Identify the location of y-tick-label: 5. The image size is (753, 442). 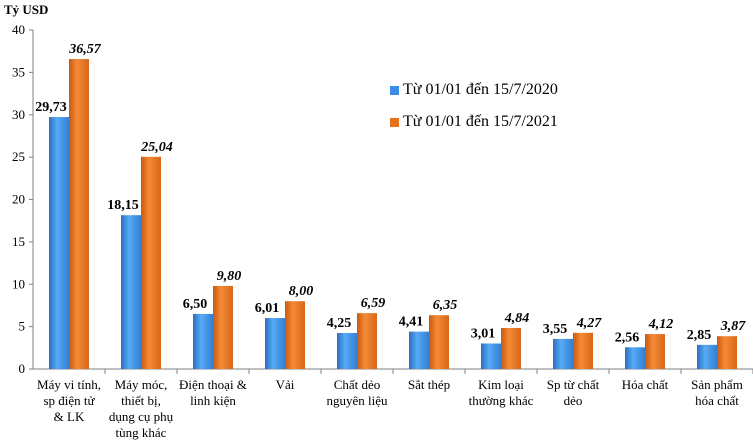
(22, 326).